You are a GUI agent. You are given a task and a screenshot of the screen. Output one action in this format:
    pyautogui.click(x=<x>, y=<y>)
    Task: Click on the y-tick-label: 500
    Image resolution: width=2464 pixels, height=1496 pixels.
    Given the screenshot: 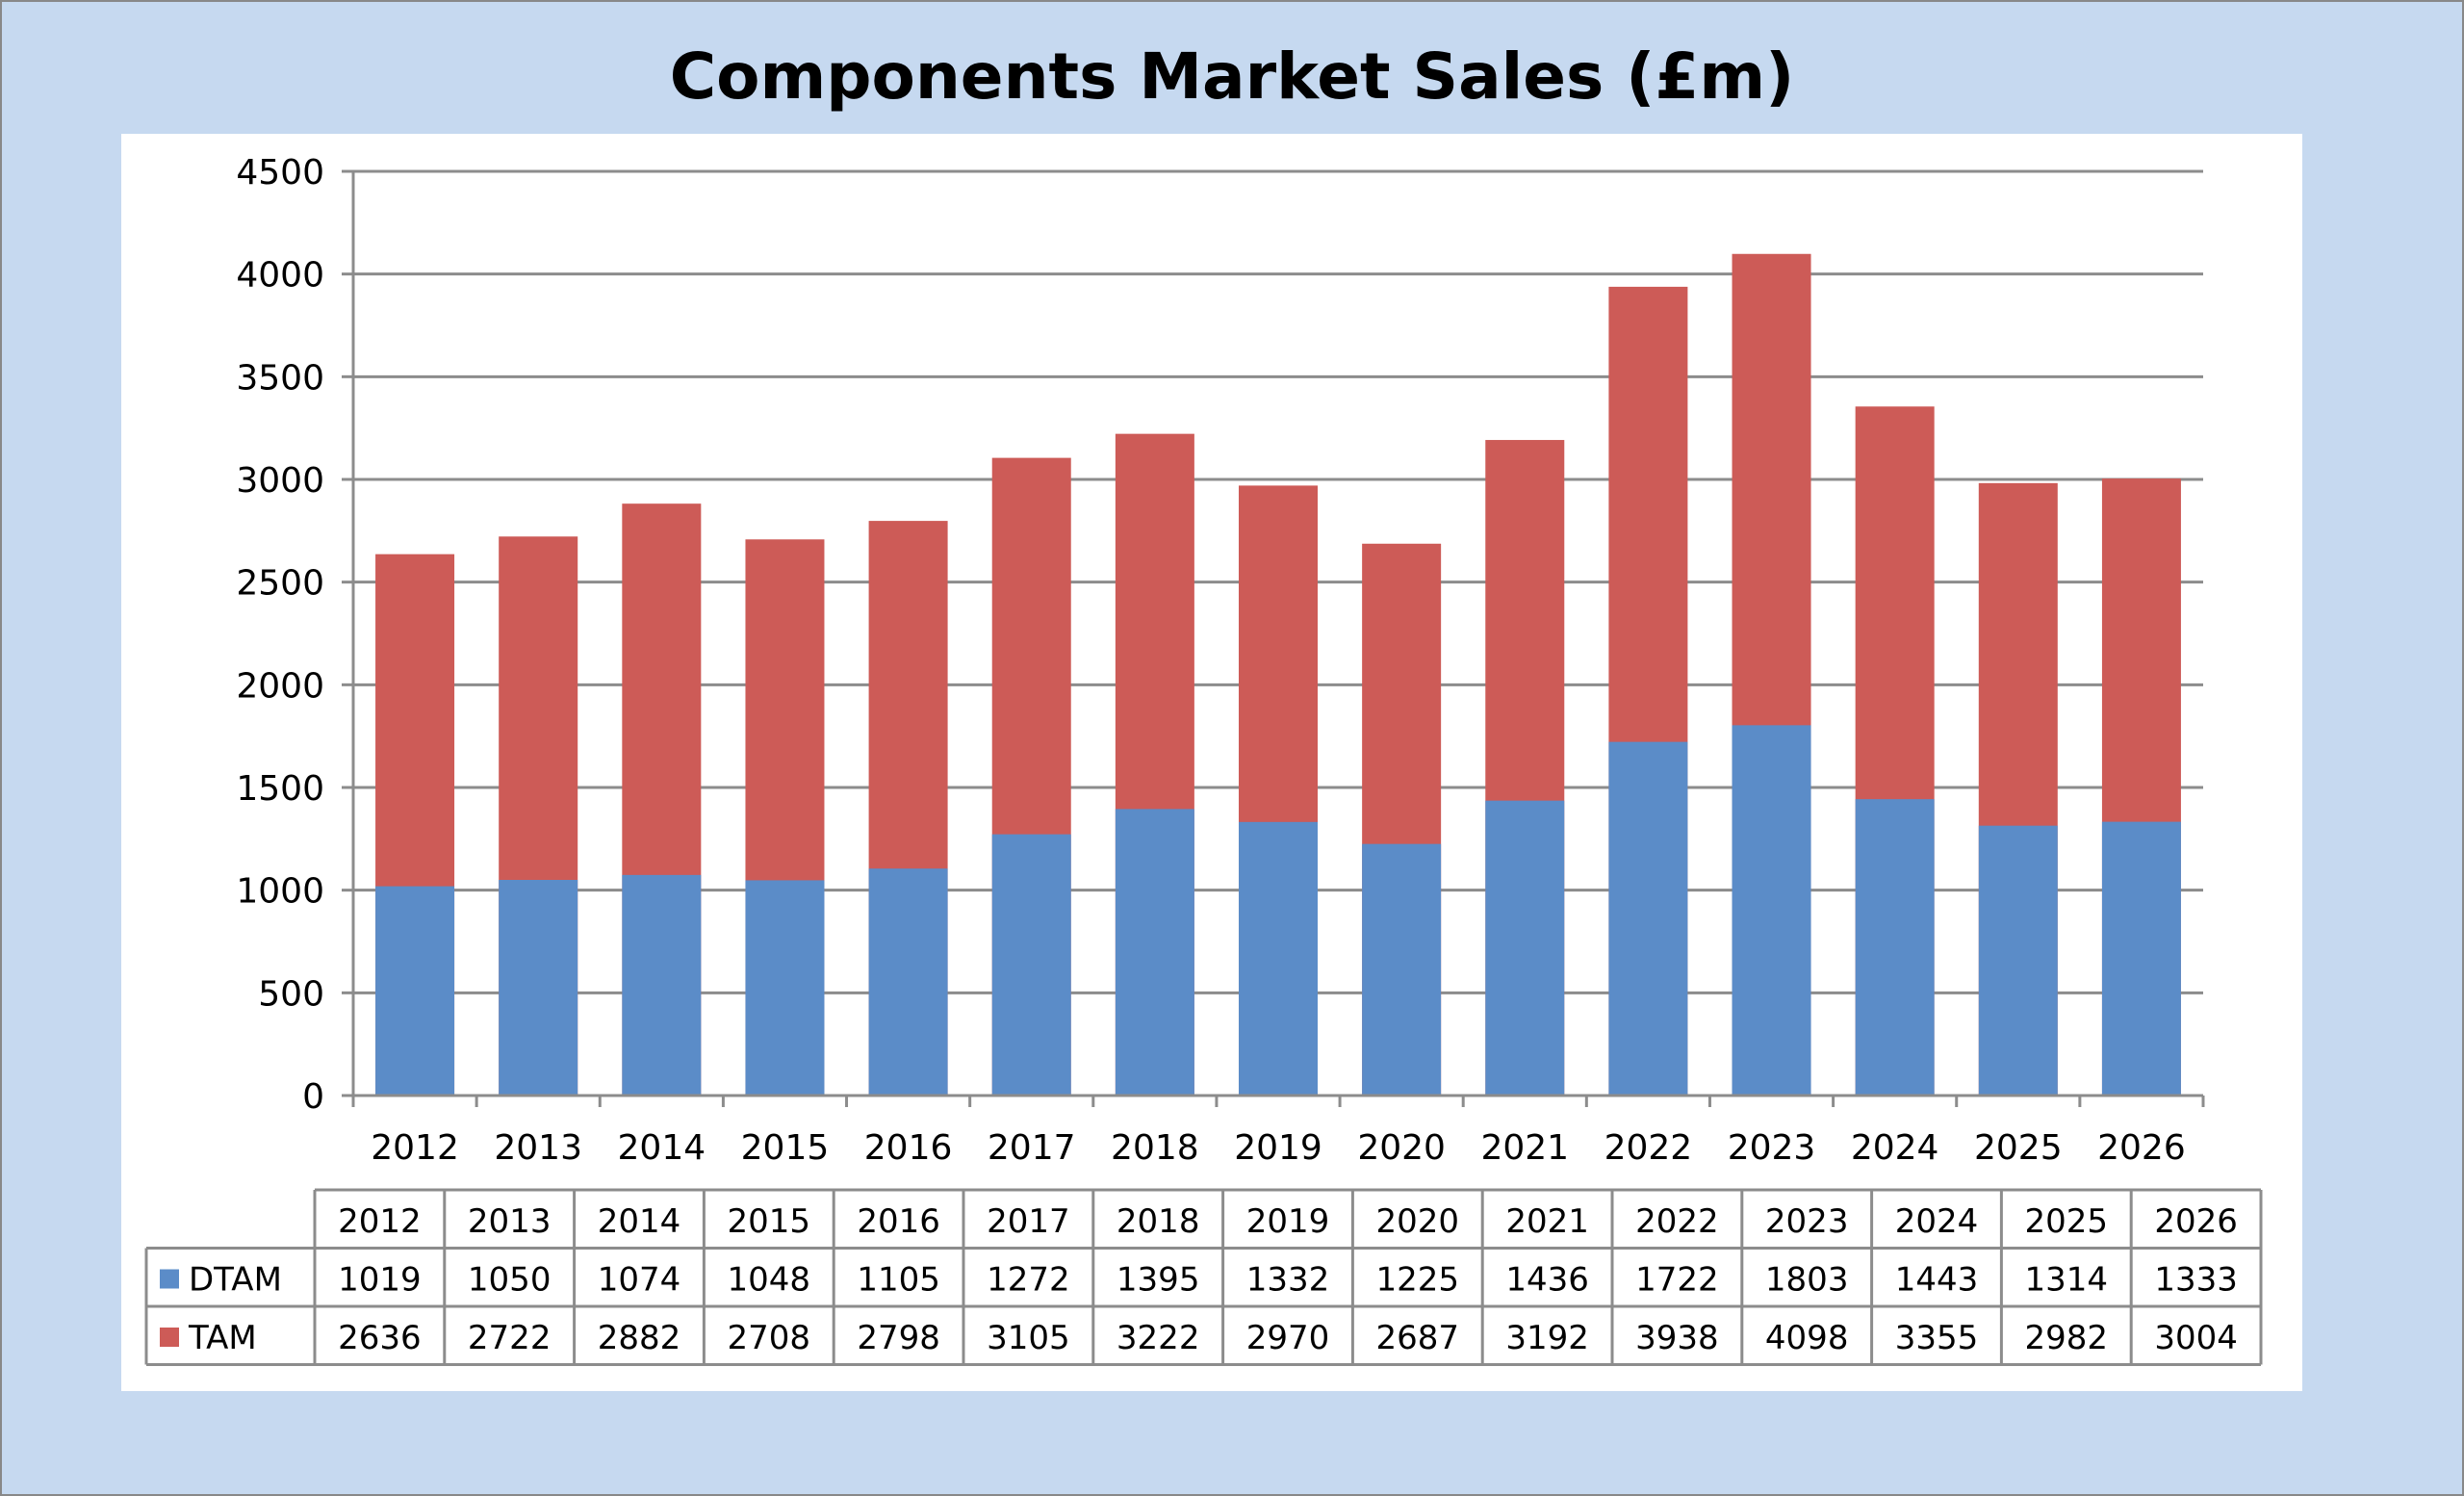 What is the action you would take?
    pyautogui.click(x=291, y=994)
    